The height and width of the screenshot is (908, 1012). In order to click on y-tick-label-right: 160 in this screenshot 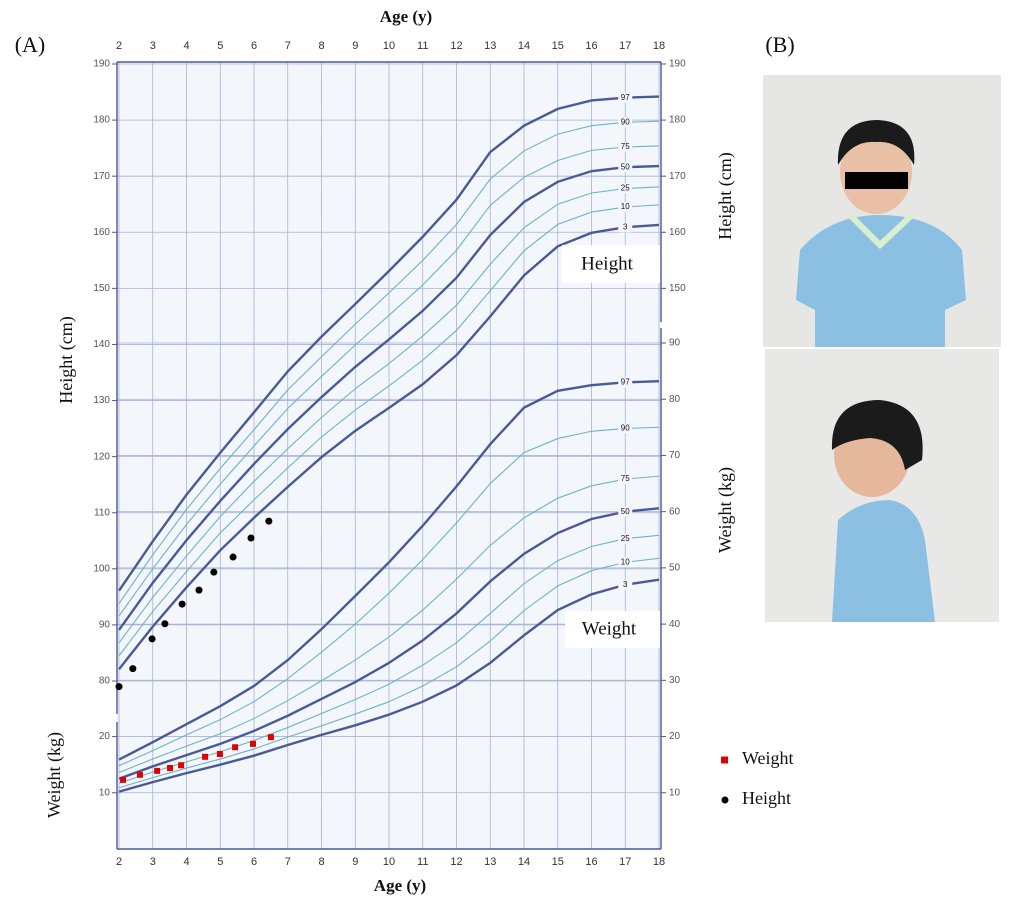, I will do `click(677, 232)`.